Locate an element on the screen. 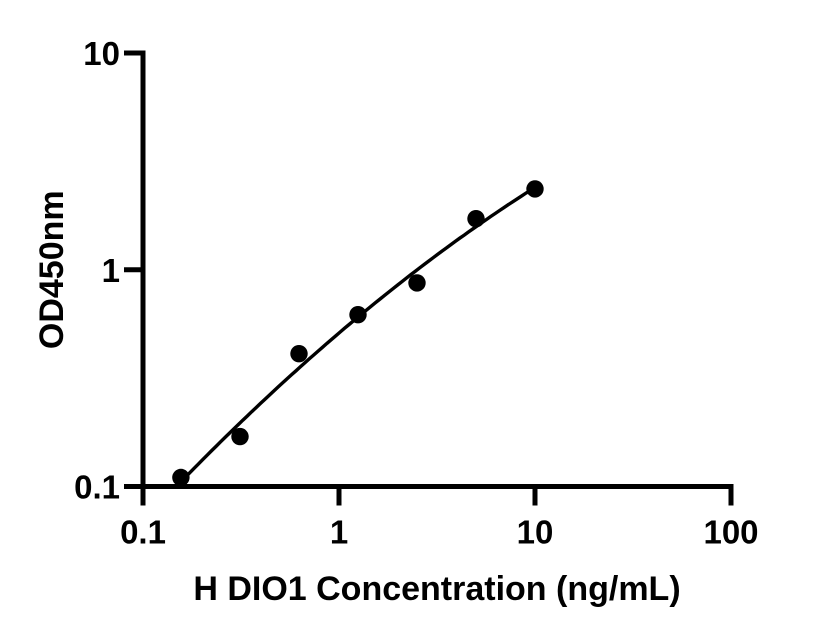 The image size is (816, 640). x-axis-ticks is located at coordinates (437, 496).